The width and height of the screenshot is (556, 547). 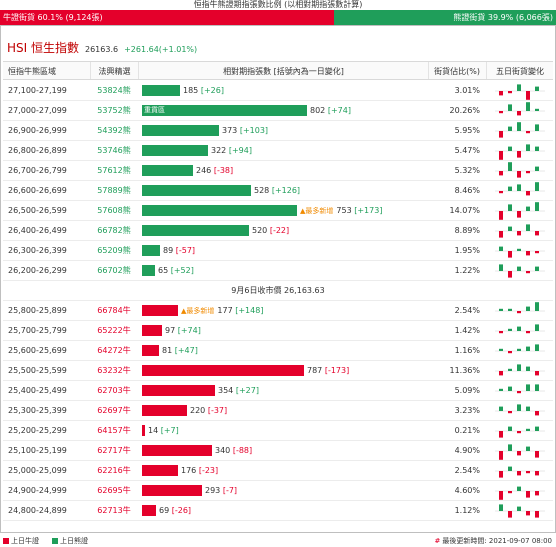 I want to click on range-cell: 26,600-26,699, so click(x=37, y=190).